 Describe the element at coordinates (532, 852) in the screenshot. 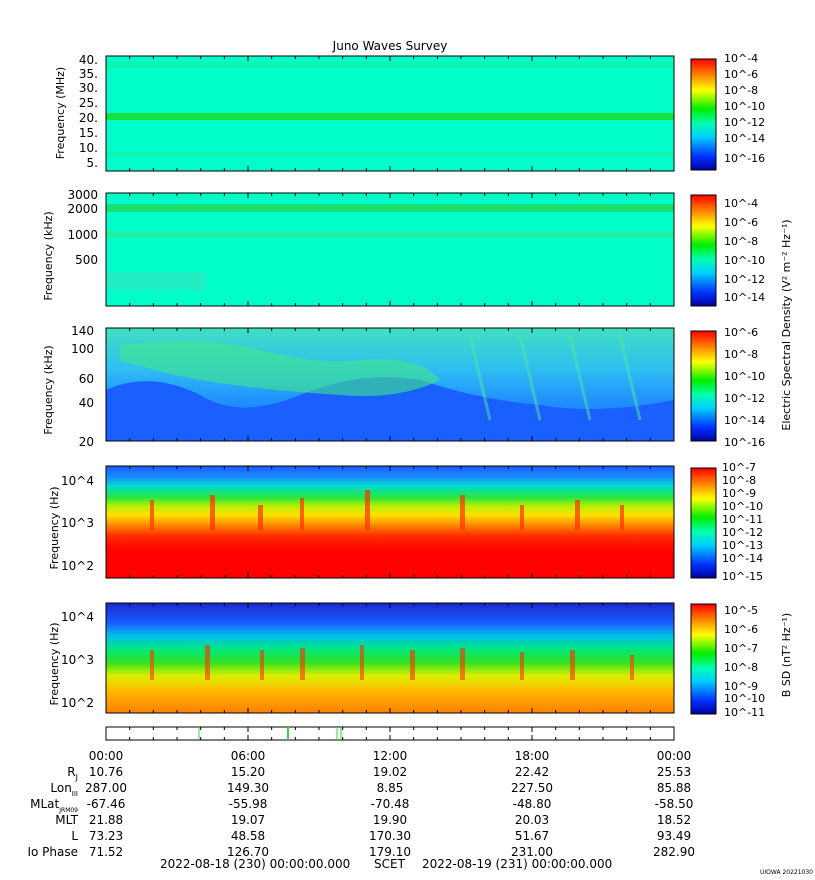

I see `ephemeris-value: 231.00` at that location.